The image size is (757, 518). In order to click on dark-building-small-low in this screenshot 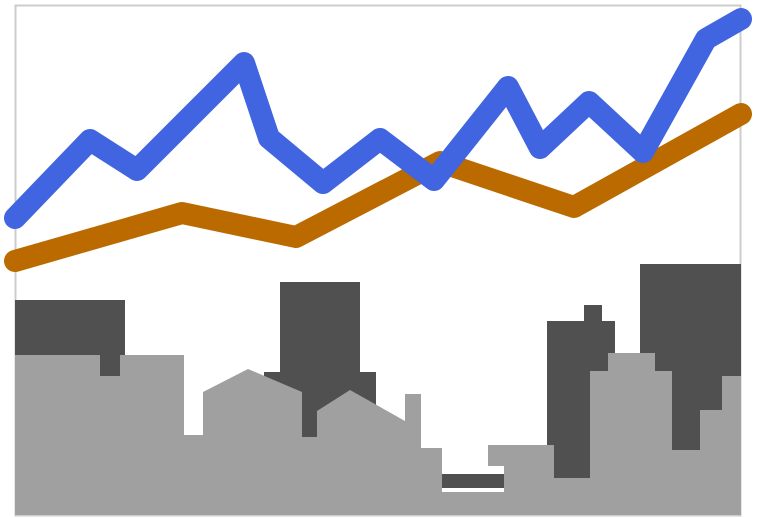, I will do `click(473, 481)`.